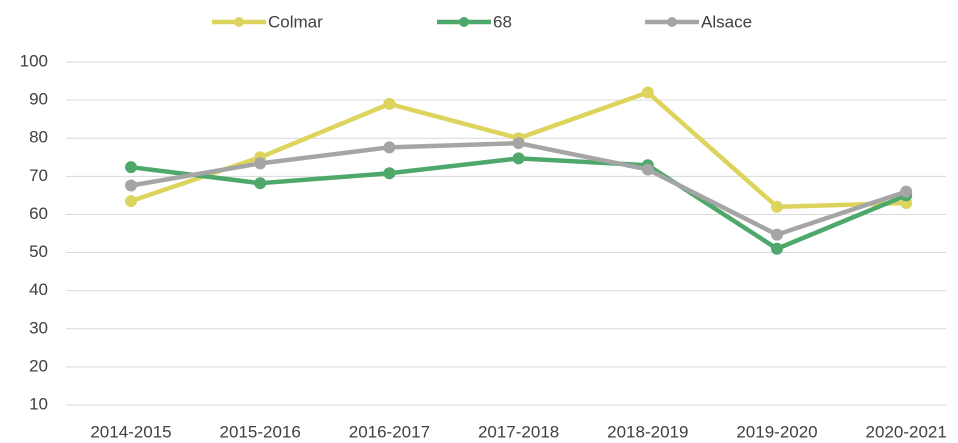  What do you see at coordinates (38, 365) in the screenshot?
I see `y-tick-label: 20` at bounding box center [38, 365].